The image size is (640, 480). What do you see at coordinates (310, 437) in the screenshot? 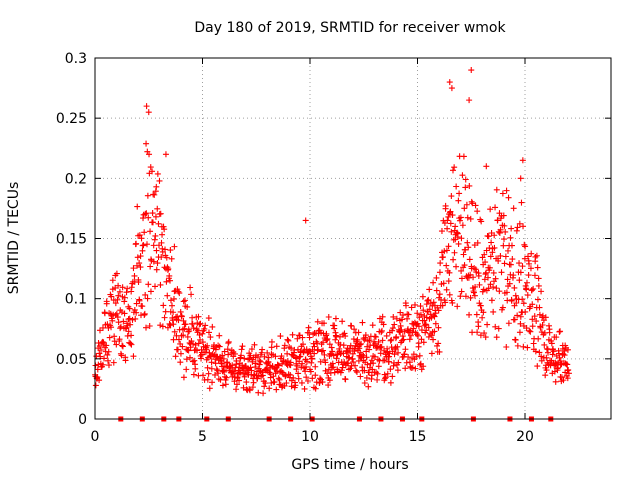
I see `x-tick-label: 10` at bounding box center [310, 437].